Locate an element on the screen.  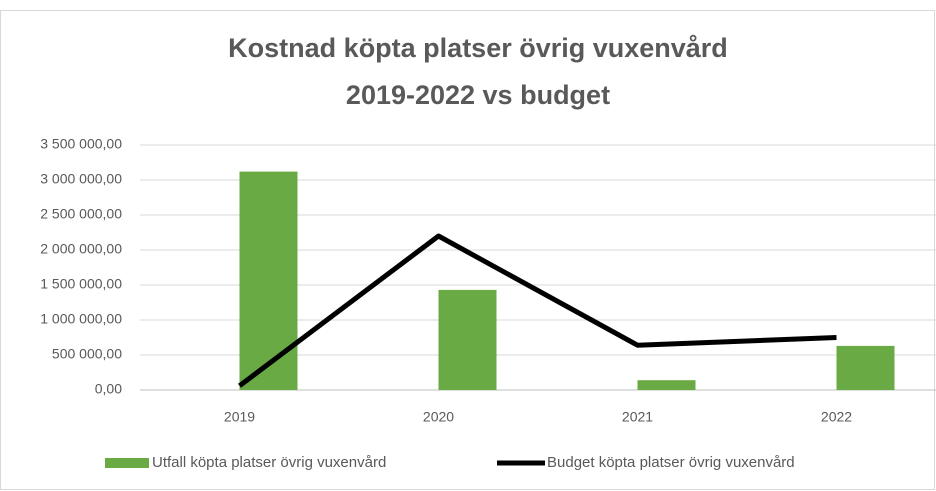
y-tick-label: 2 000 000,00 is located at coordinates (81, 249).